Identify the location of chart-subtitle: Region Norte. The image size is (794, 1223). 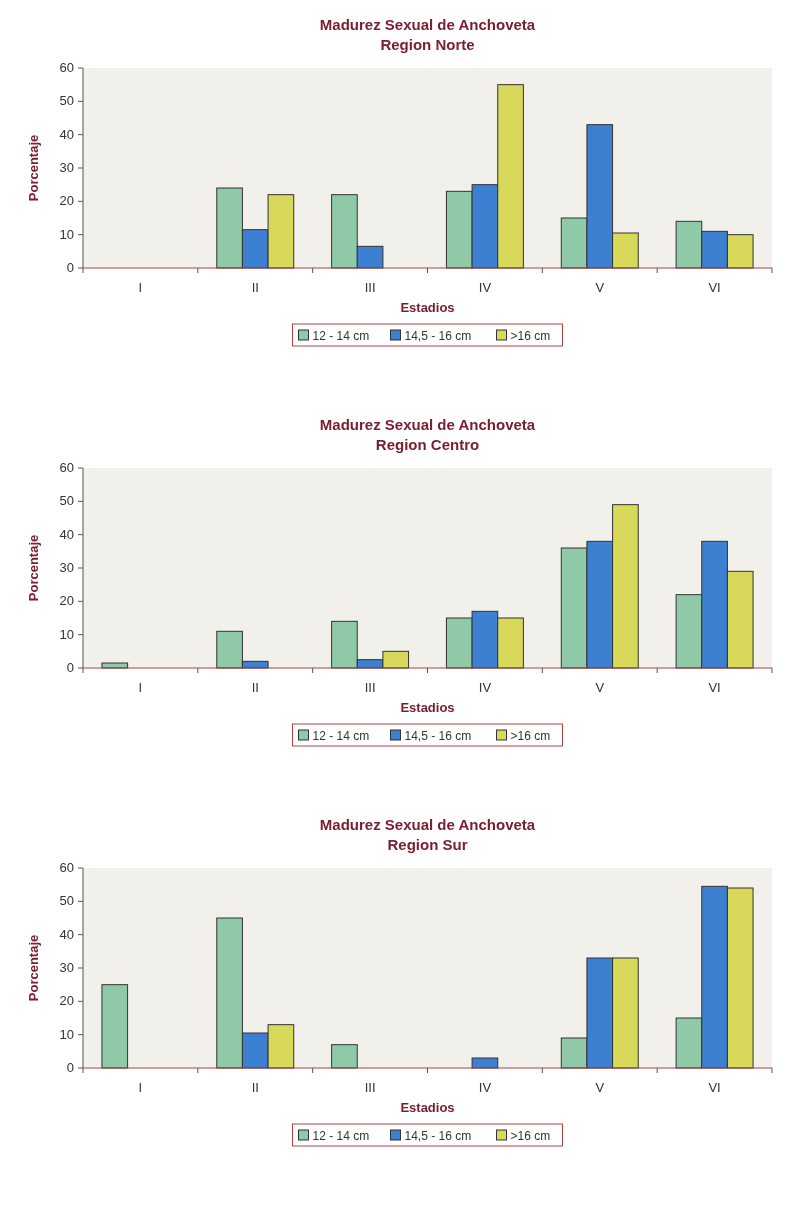
(427, 44).